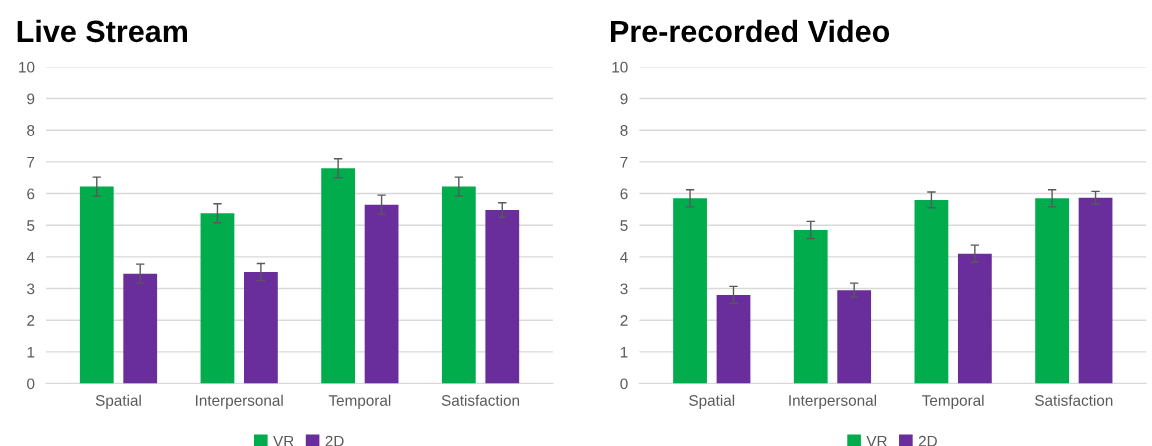 Image resolution: width=1152 pixels, height=446 pixels. Describe the element at coordinates (750, 31) in the screenshot. I see `chart-title: Pre-recorded Video` at that location.